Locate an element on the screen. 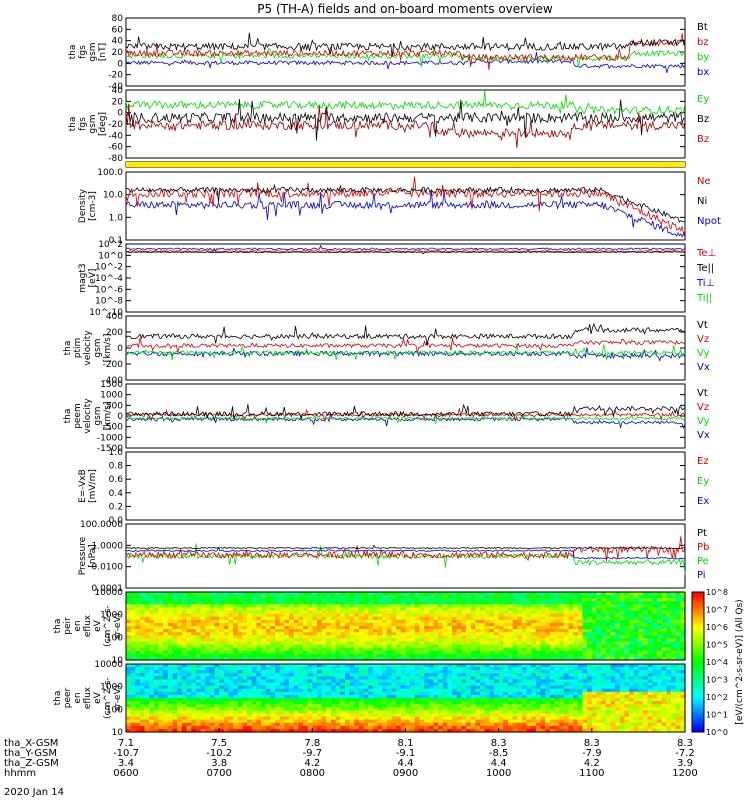 This screenshot has height=800, width=750. y-tick-label: 20 is located at coordinates (118, 102).